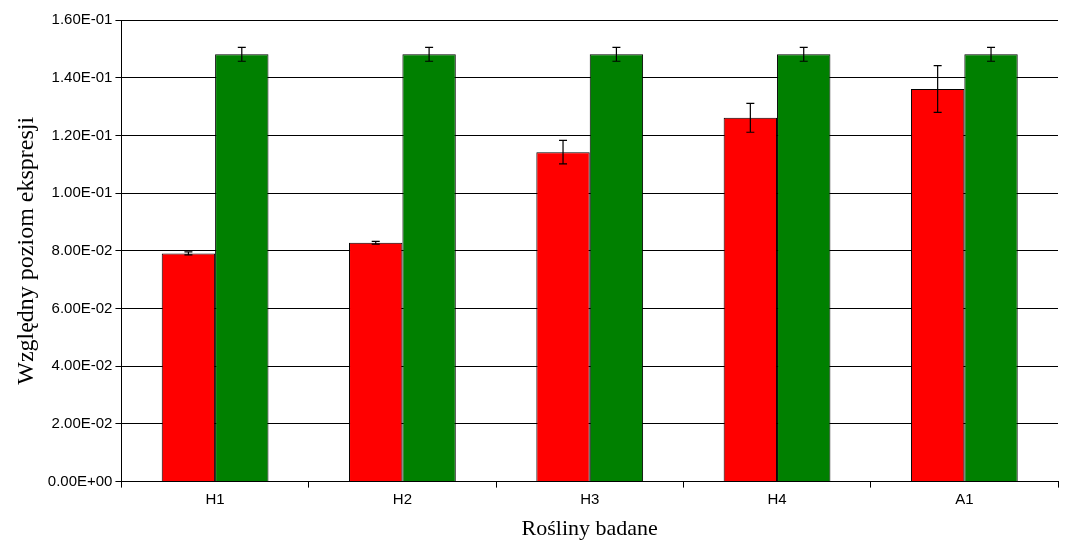 Image resolution: width=1074 pixels, height=554 pixels. What do you see at coordinates (589, 527) in the screenshot?
I see `x-axis-title: Rośliny badane` at bounding box center [589, 527].